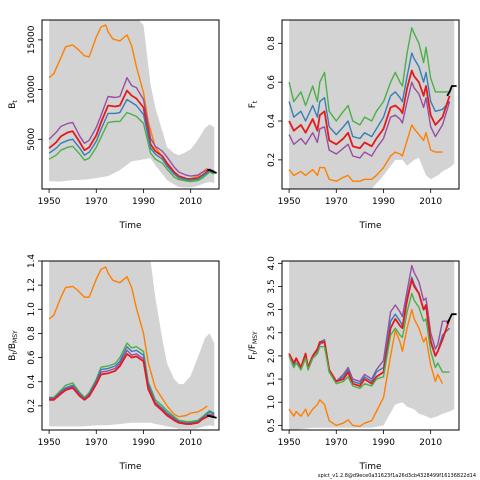  Describe the element at coordinates (32, 139) in the screenshot. I see `y-tick-label: 5000` at that location.